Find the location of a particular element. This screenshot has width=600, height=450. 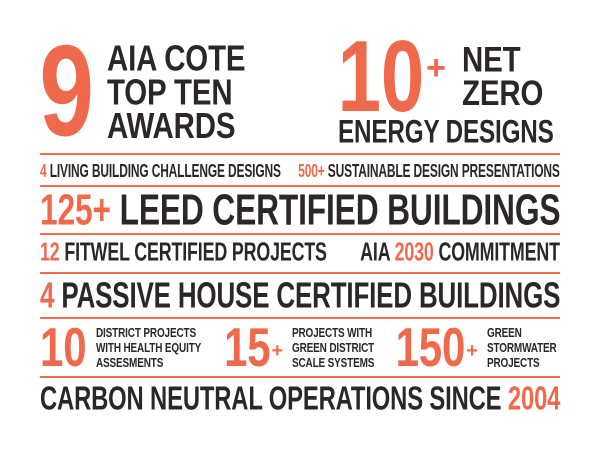

stat-label: CARBON NEUTRAL OPERATIONS SINCE is located at coordinates (271, 397).